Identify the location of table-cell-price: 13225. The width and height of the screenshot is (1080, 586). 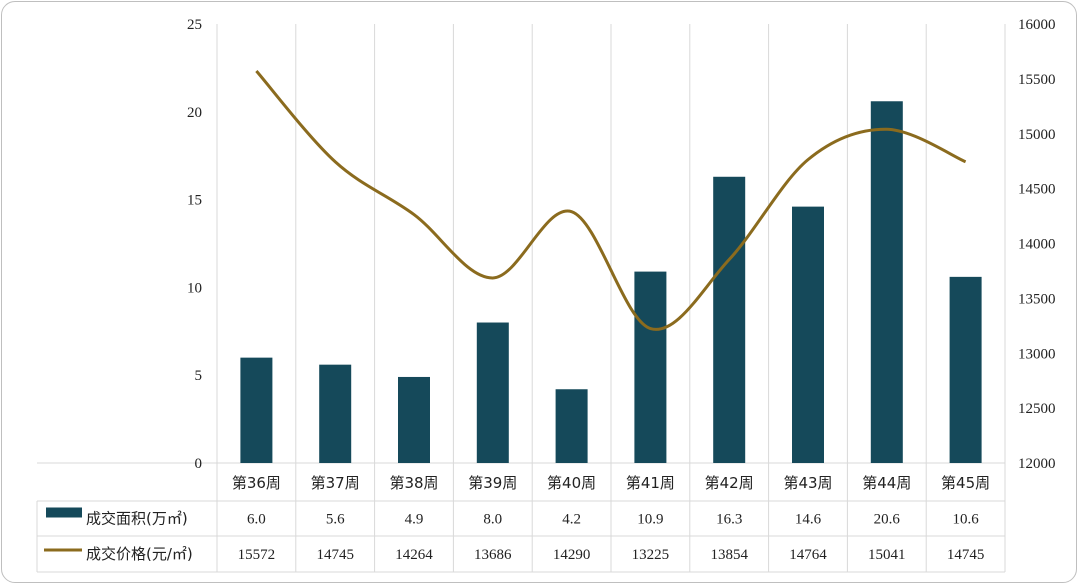
(651, 555).